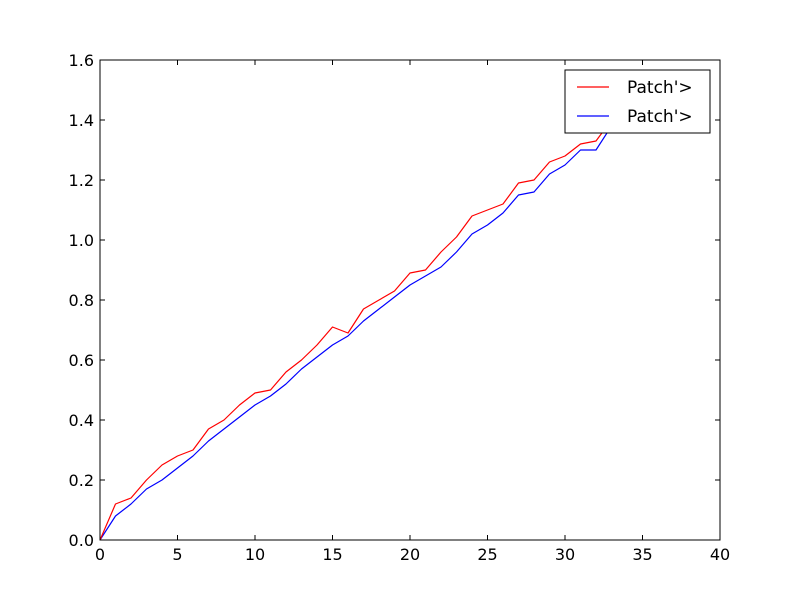  I want to click on y-tick-label: 0.8, so click(81, 300).